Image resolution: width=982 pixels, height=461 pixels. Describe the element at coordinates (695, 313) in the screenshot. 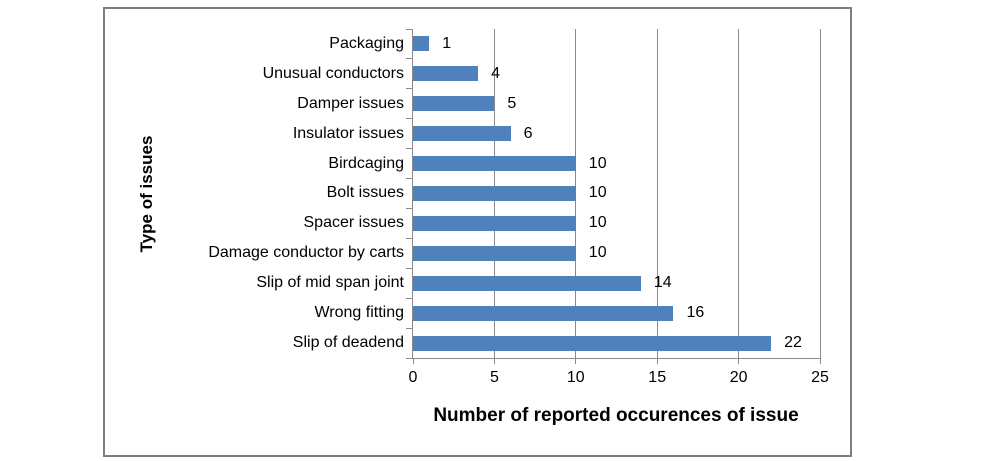

I see `value-label: 16` at that location.